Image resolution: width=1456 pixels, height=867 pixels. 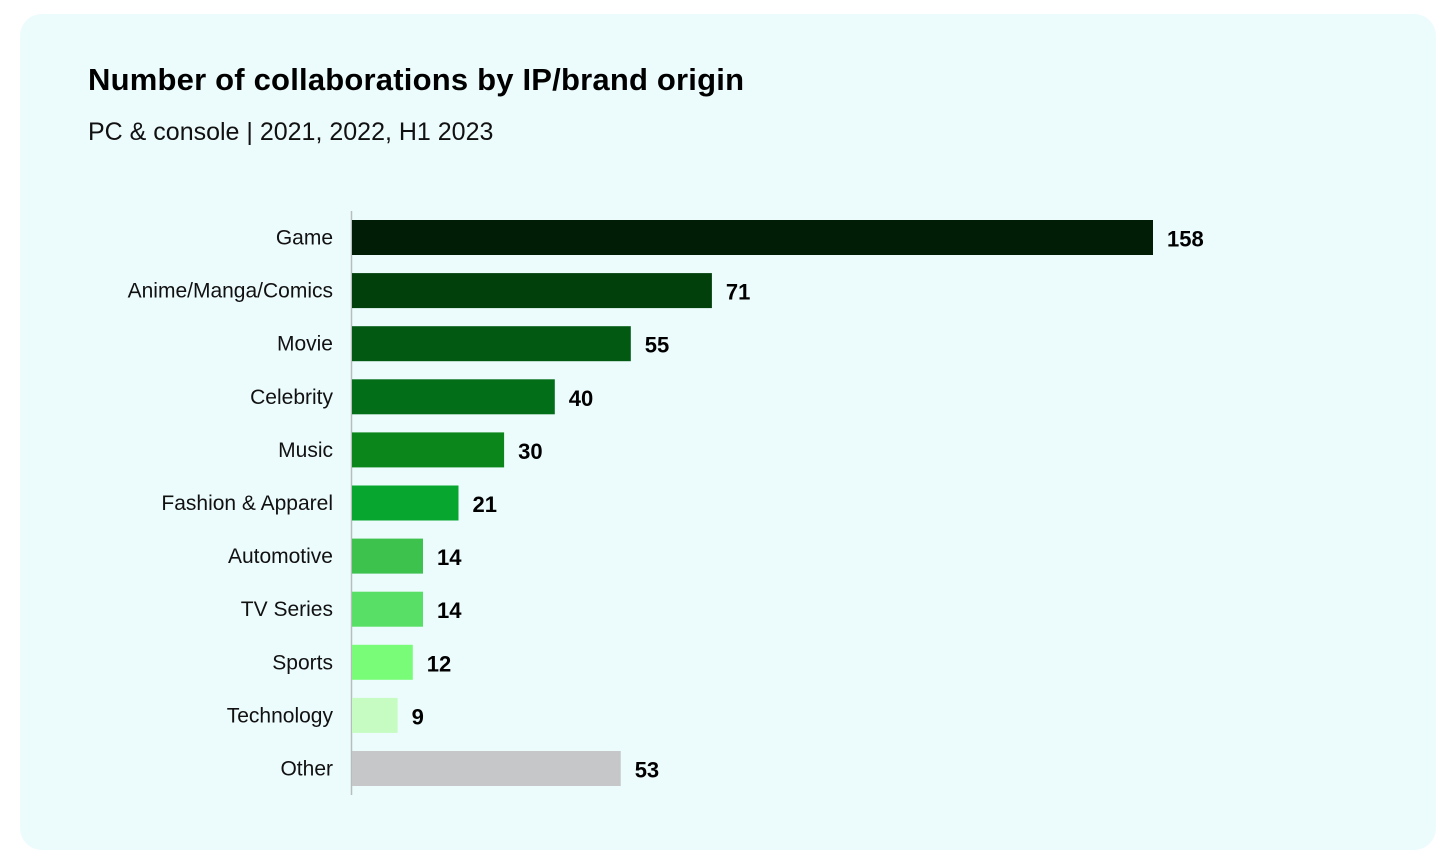 What do you see at coordinates (387, 556) in the screenshot?
I see `bar-automotive` at bounding box center [387, 556].